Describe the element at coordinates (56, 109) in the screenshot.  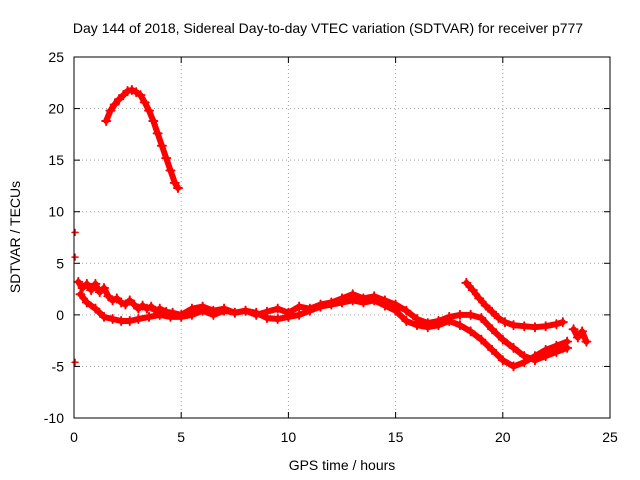
I see `y-tick-label-6: 20` at that location.